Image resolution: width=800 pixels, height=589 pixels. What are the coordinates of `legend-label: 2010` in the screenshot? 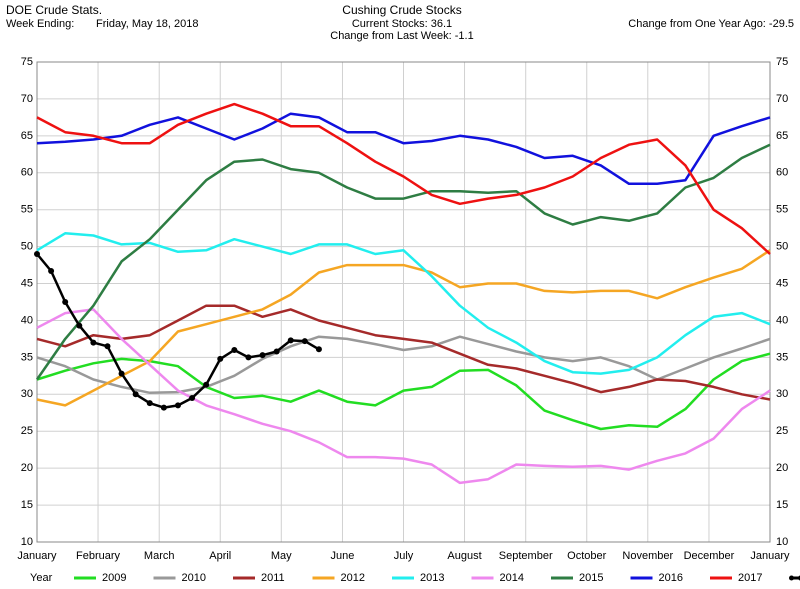 It's located at (194, 578).